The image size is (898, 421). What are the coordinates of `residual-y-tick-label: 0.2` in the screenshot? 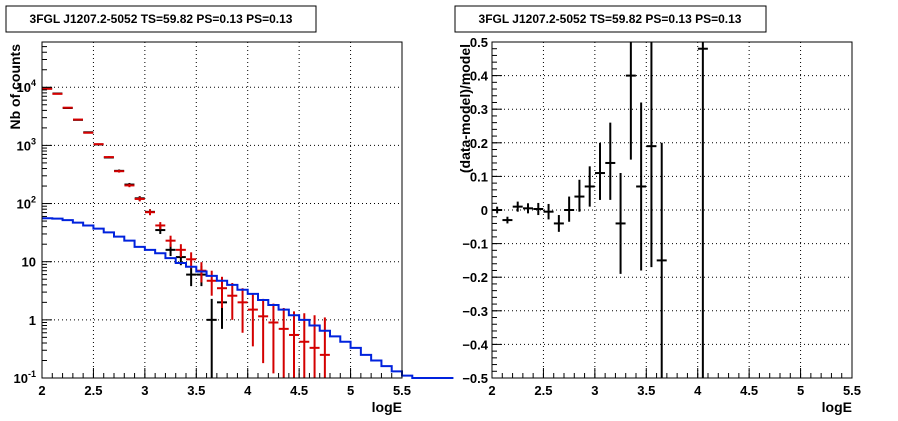 It's located at (479, 143).